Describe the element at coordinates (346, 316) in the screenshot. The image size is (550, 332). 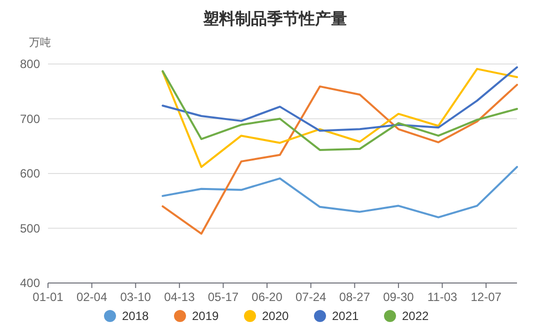
I see `legend-label: 2021` at that location.